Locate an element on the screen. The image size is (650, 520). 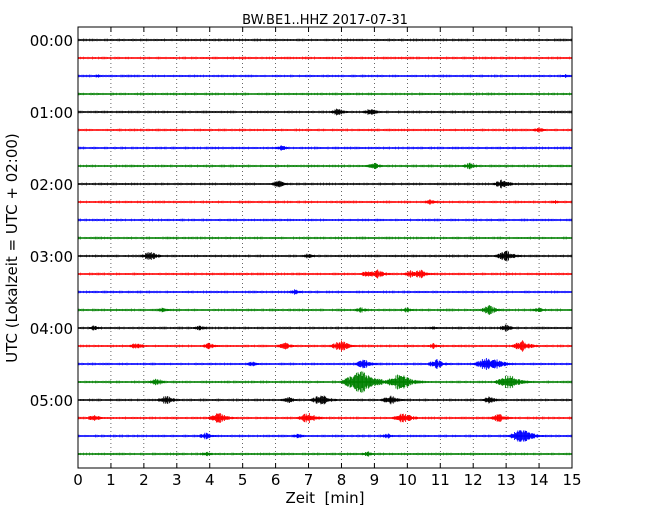
chart-title: BW.BE1..HHZ 2017-07-31 is located at coordinates (325, 20).